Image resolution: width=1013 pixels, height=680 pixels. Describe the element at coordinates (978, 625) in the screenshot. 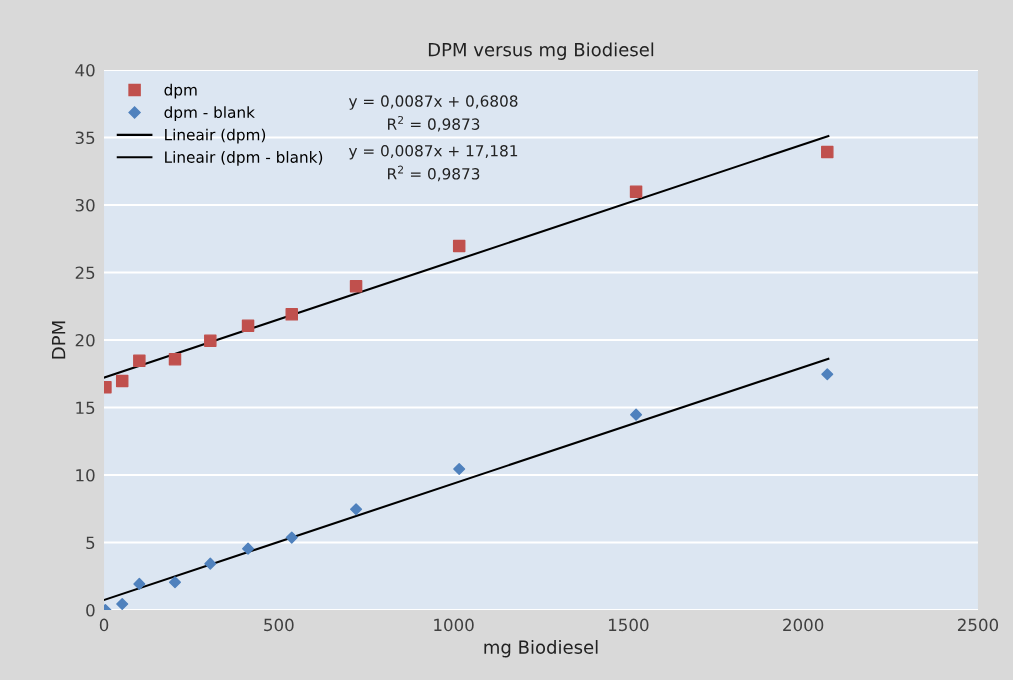

I see `x-tick-label: 2500` at that location.